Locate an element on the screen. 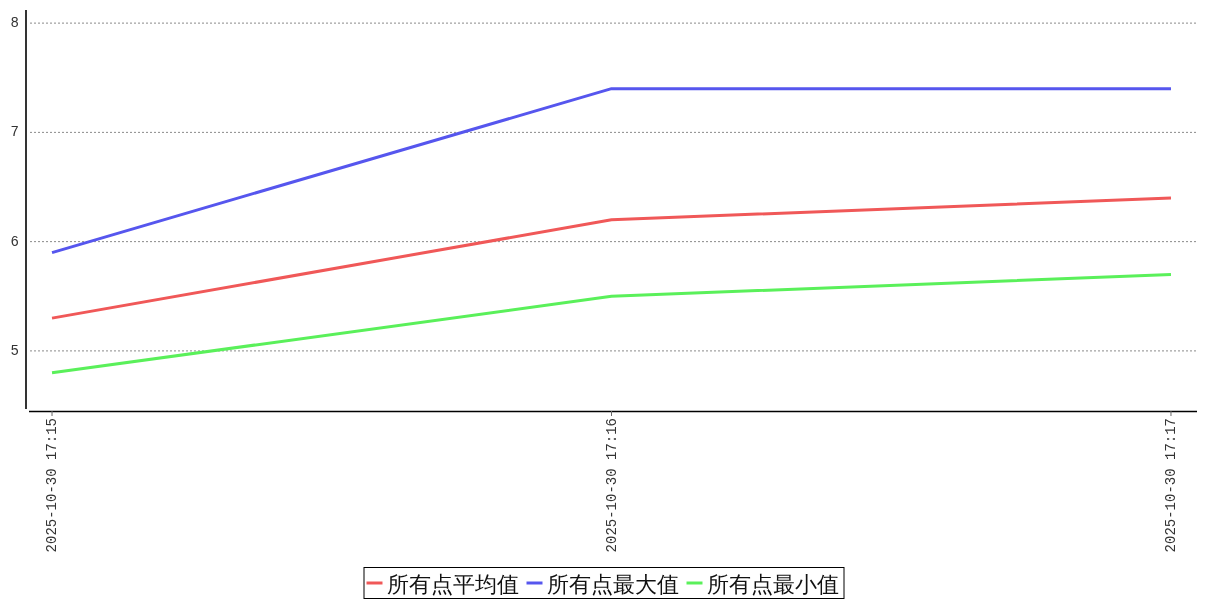 This screenshot has width=1207, height=600. legend-label: 所有点平均值 is located at coordinates (452, 583).